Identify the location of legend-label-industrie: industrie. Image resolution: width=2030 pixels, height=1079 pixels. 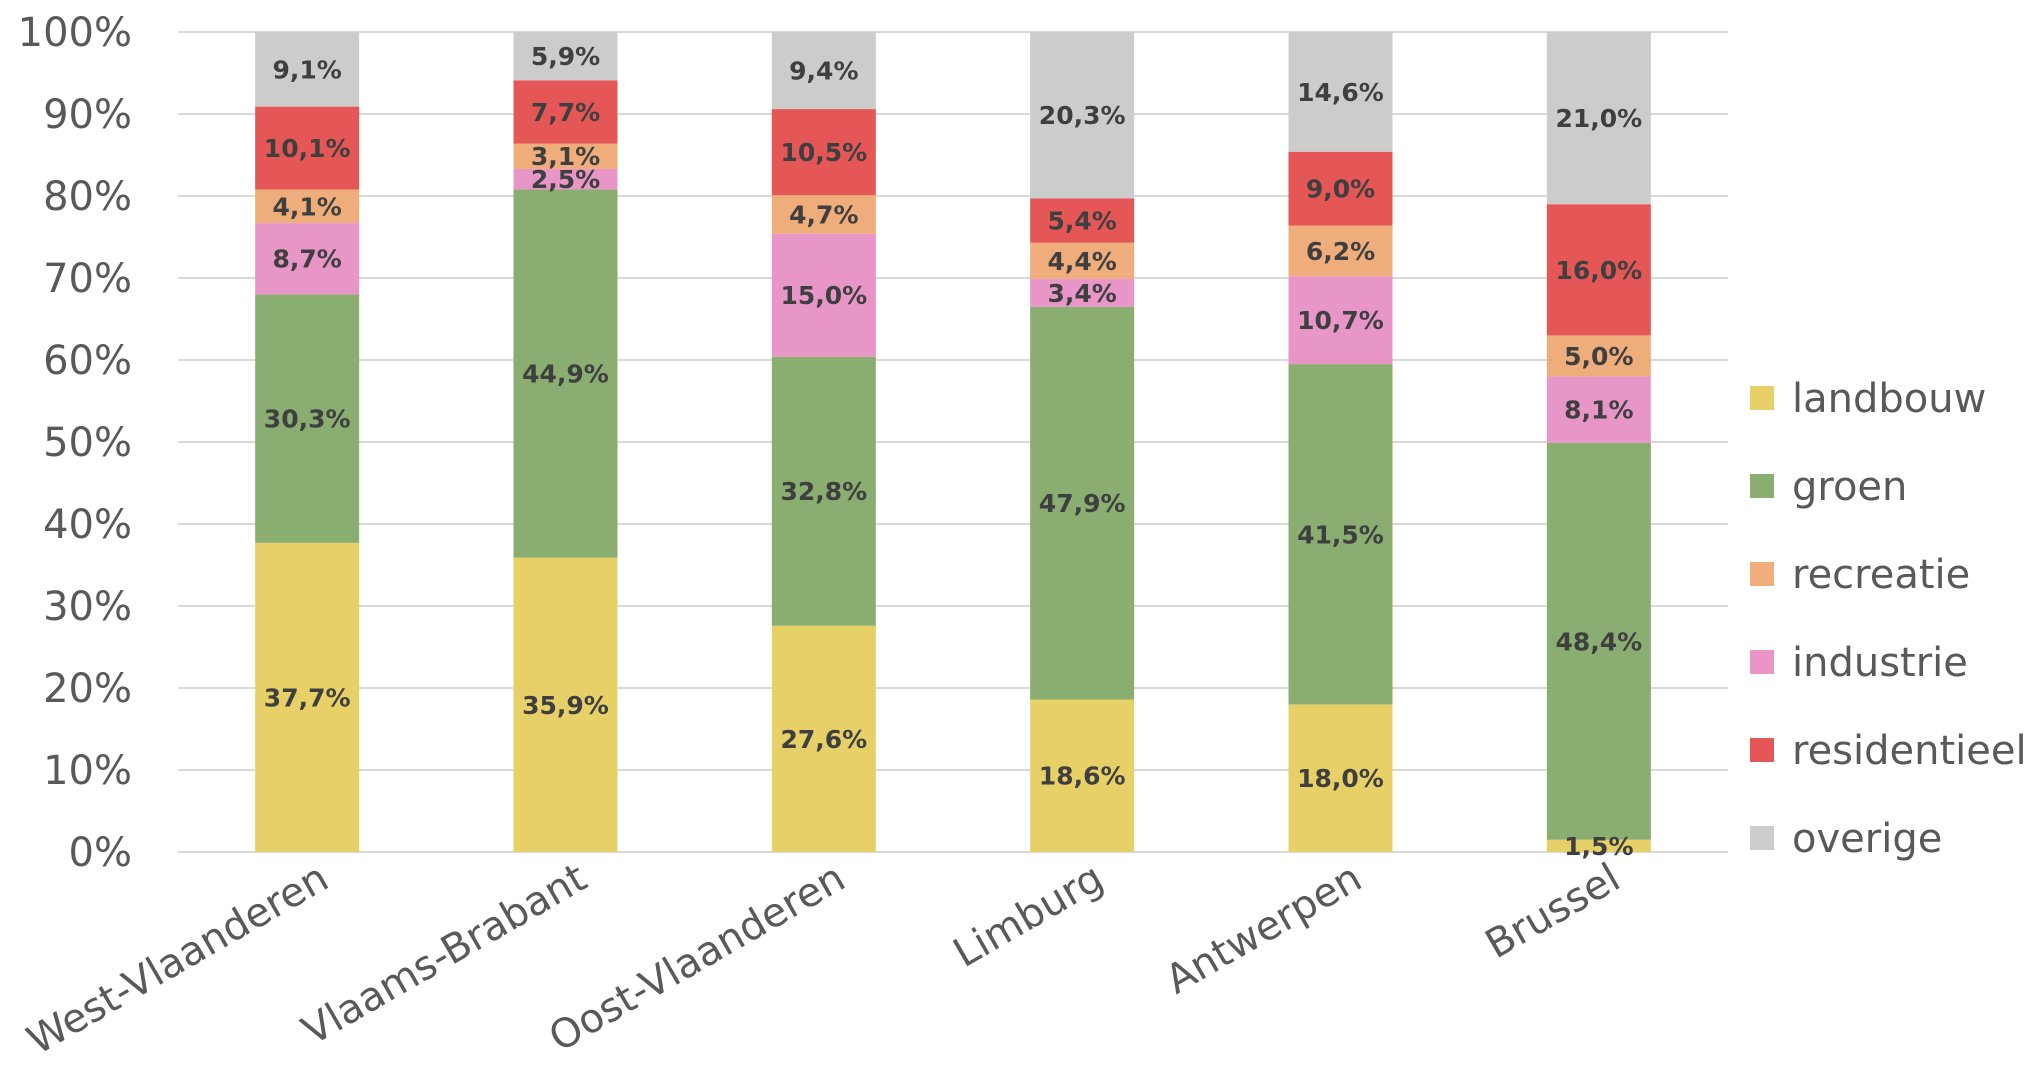
(1880, 663).